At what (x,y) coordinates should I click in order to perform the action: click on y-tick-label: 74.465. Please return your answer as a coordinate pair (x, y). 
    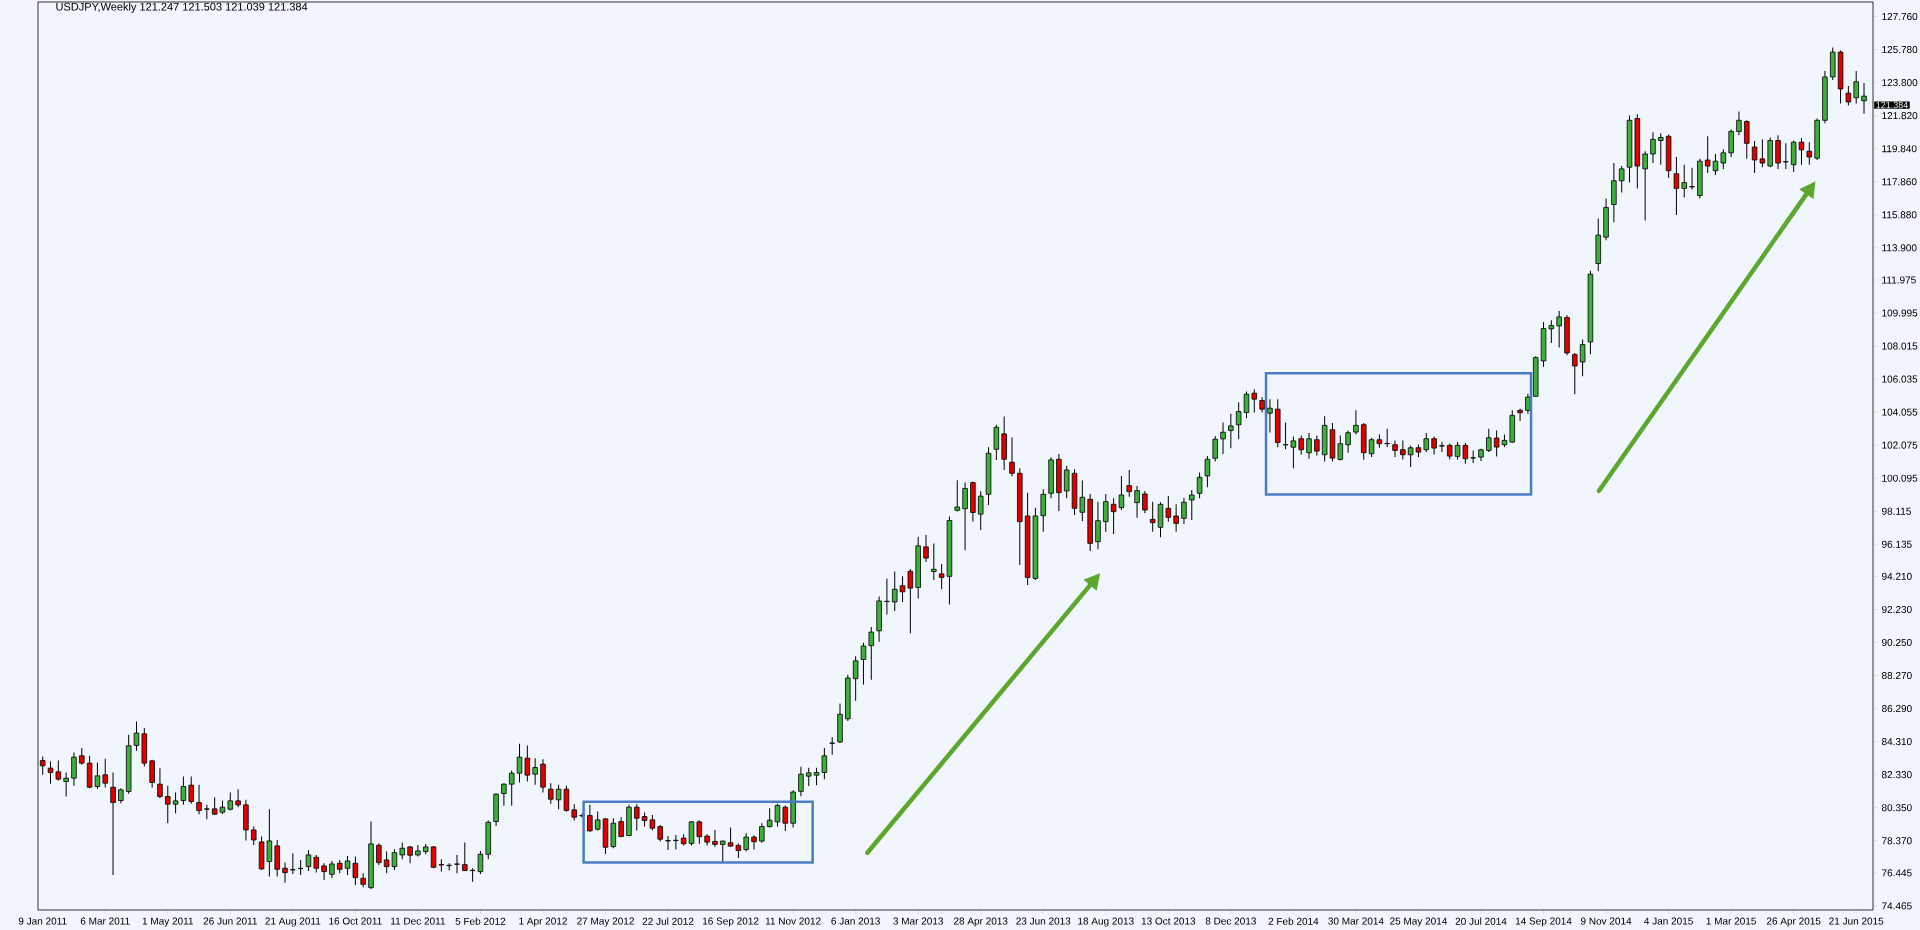
    Looking at the image, I should click on (1897, 906).